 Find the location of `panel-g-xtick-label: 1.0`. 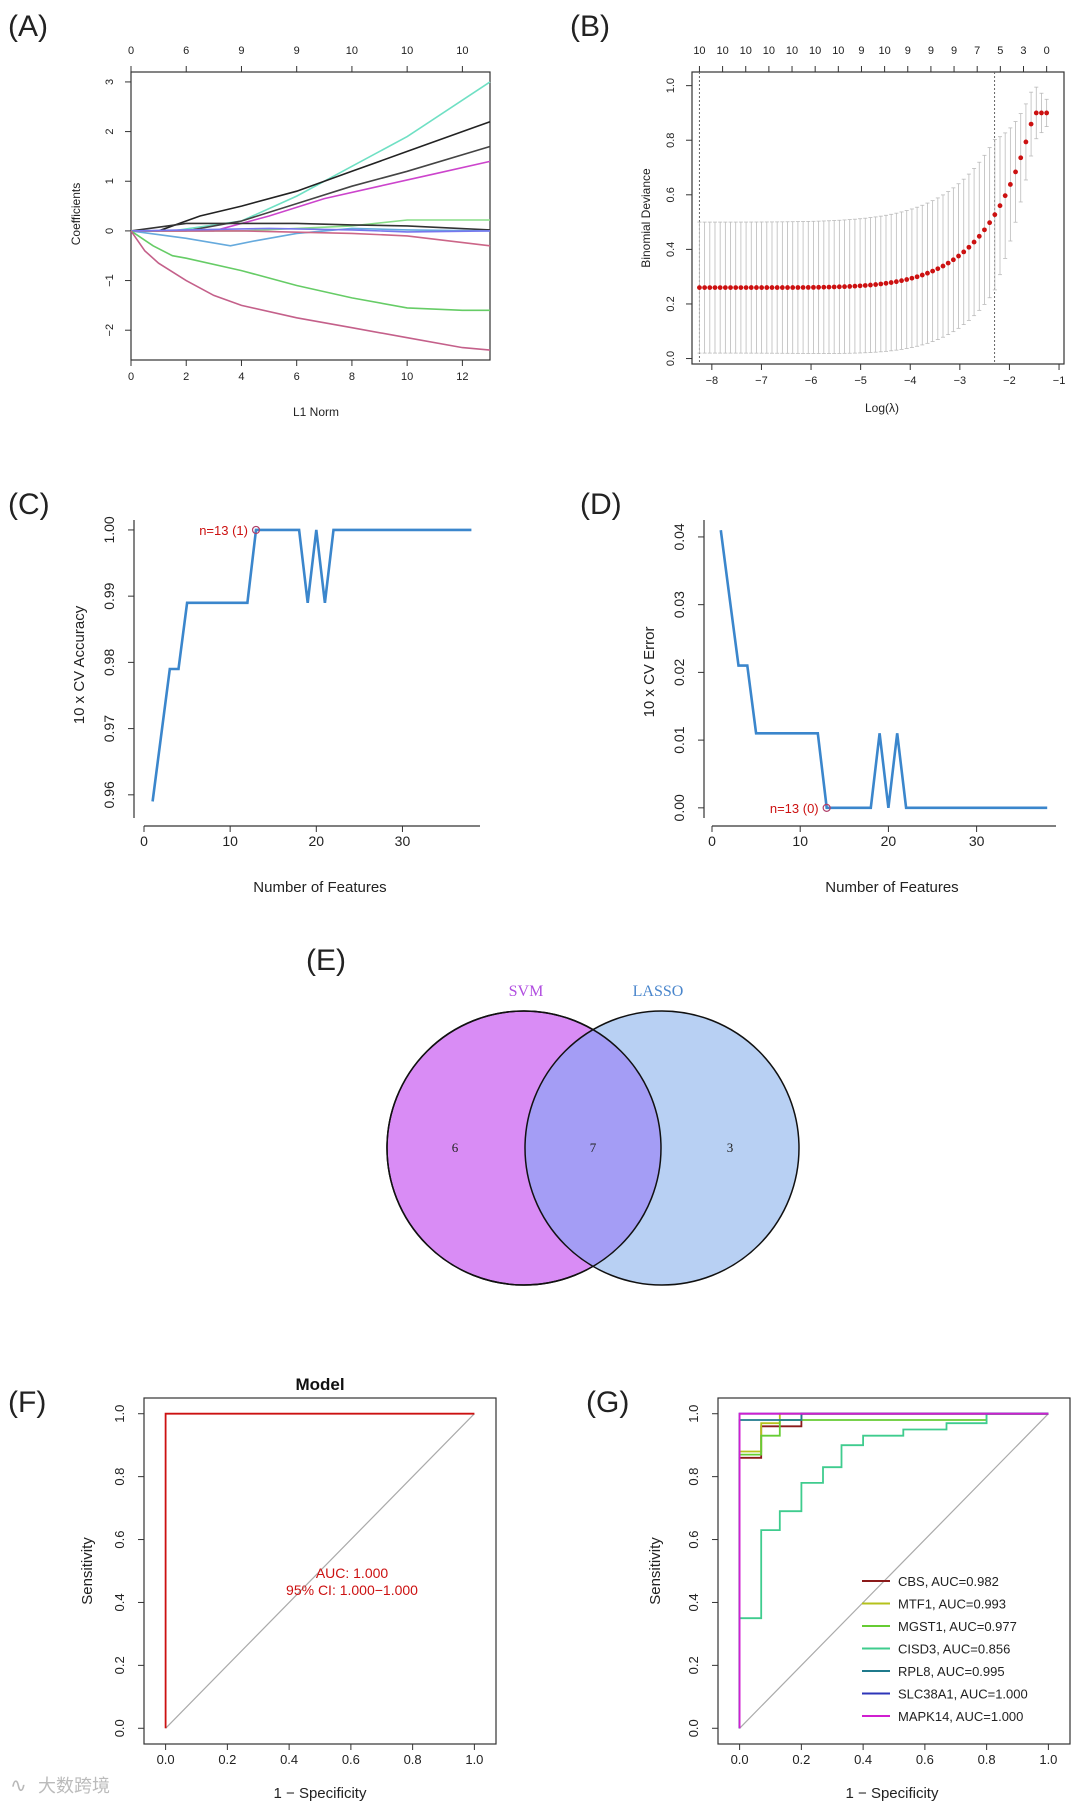

panel-g-xtick-label: 1.0 is located at coordinates (1048, 1759).